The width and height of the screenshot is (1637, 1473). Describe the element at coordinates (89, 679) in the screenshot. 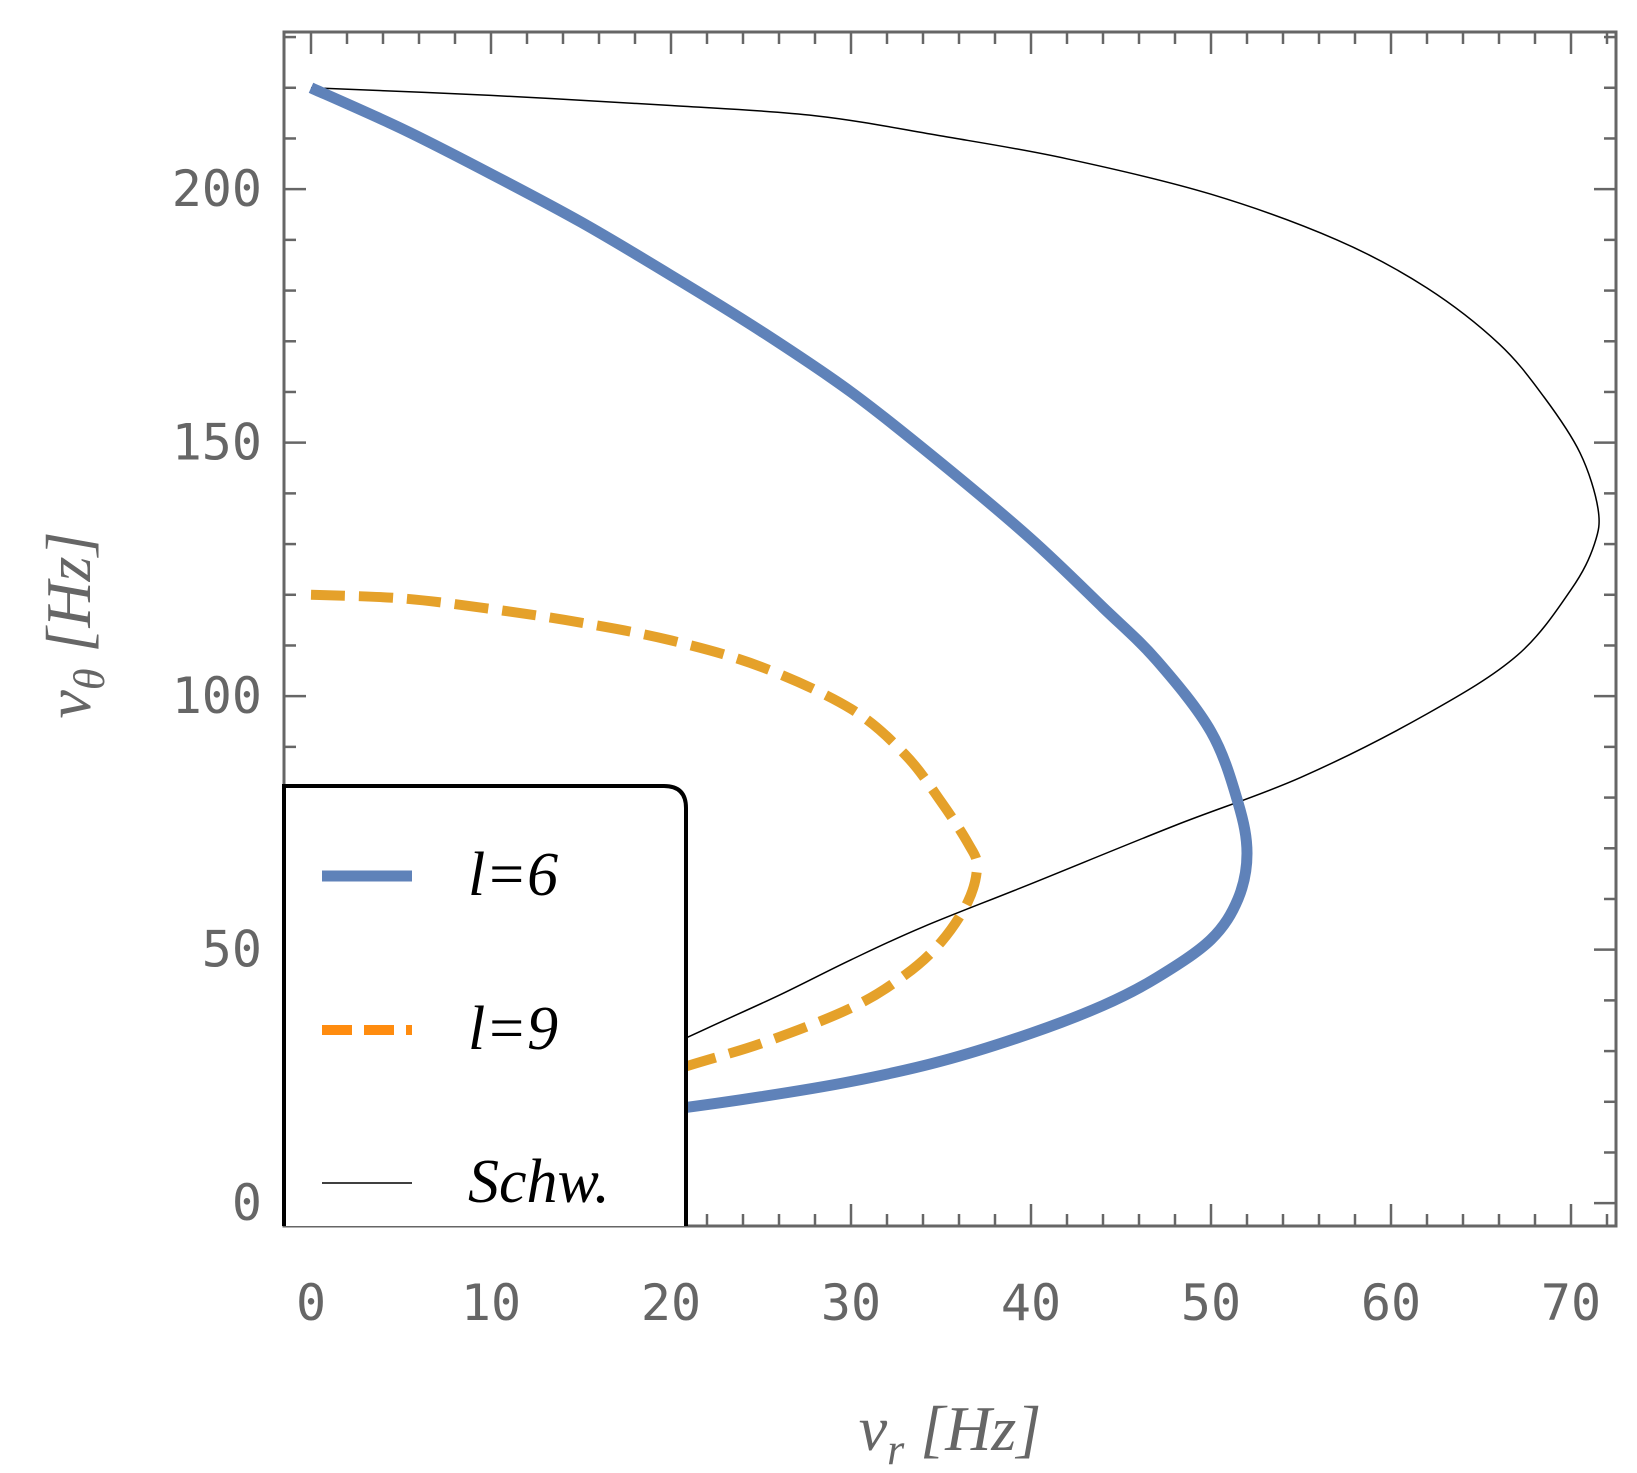

I see `y-axis-subscript: θ` at that location.